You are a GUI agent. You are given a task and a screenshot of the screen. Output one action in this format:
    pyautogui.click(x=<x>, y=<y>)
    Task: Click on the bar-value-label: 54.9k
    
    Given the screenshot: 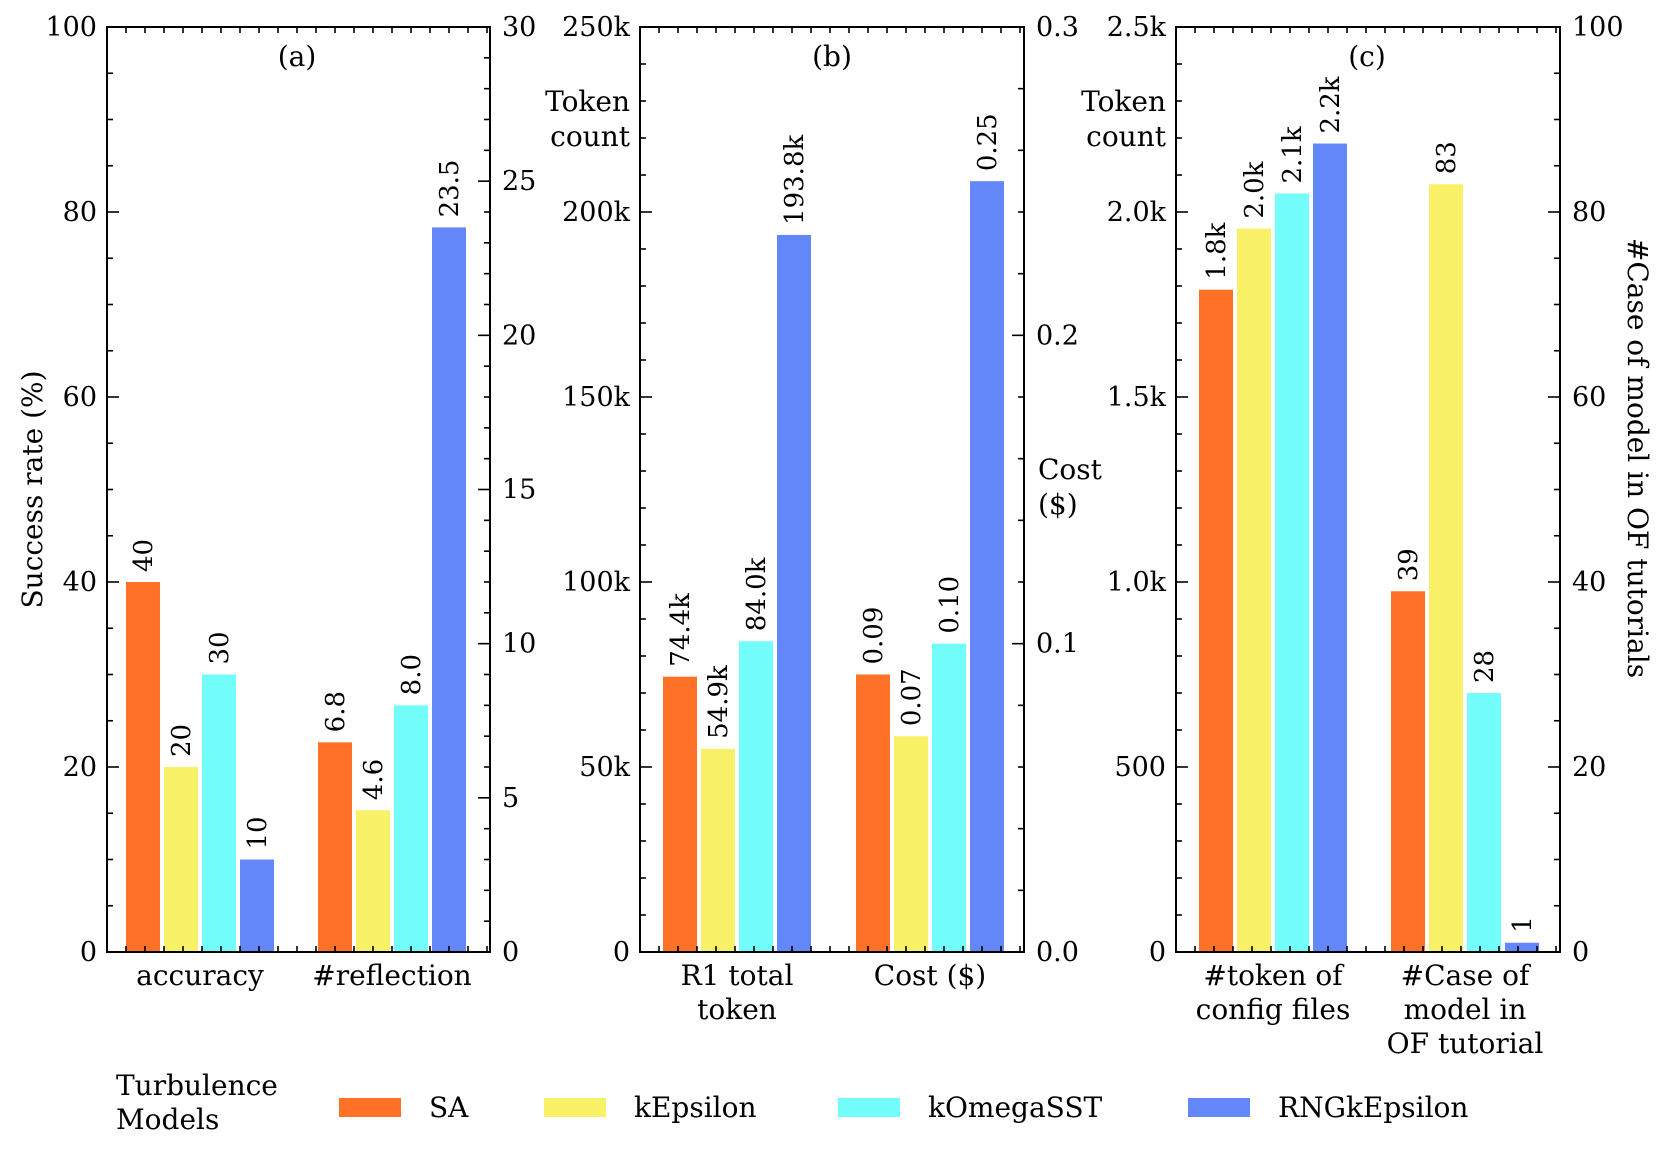 What is the action you would take?
    pyautogui.click(x=719, y=702)
    